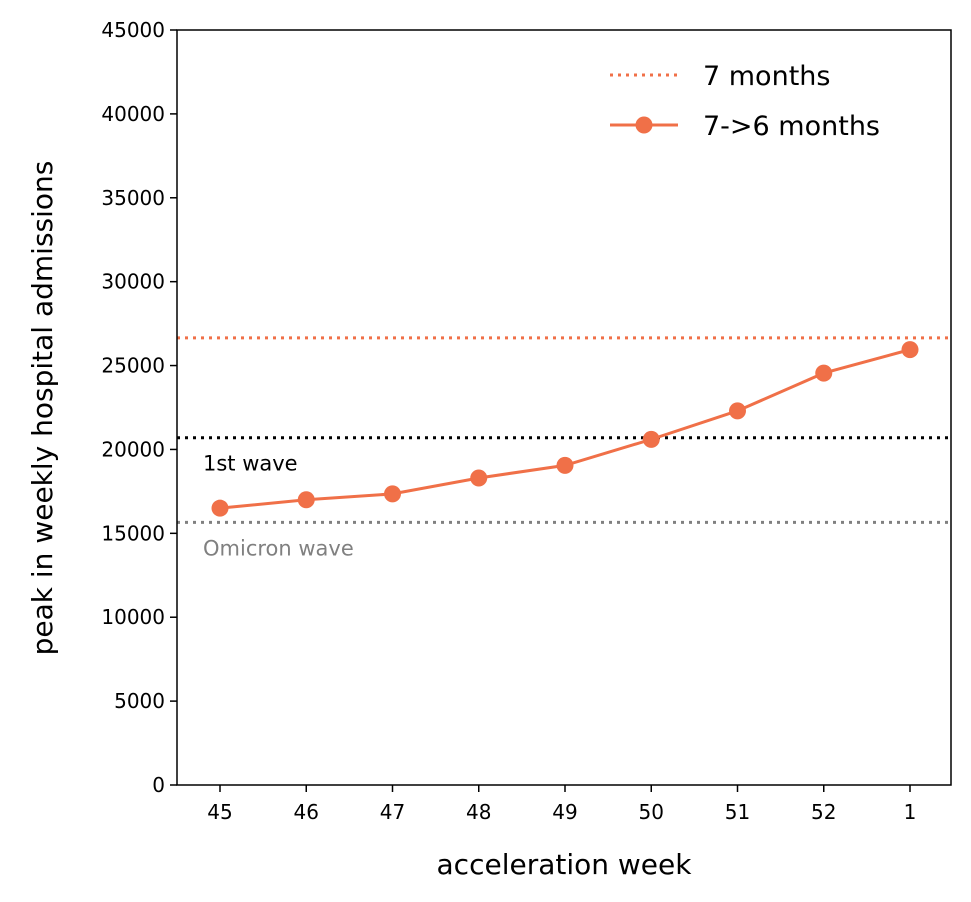  What do you see at coordinates (133, 282) in the screenshot?
I see `y-tick-label-30000: 30000` at bounding box center [133, 282].